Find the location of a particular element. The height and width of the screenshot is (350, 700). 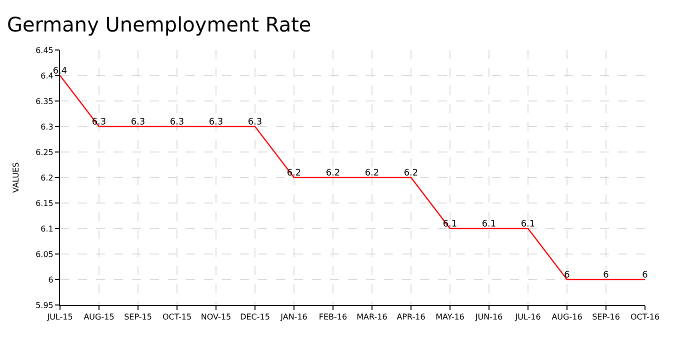

y-tick-label: 6.1 is located at coordinates (47, 229).